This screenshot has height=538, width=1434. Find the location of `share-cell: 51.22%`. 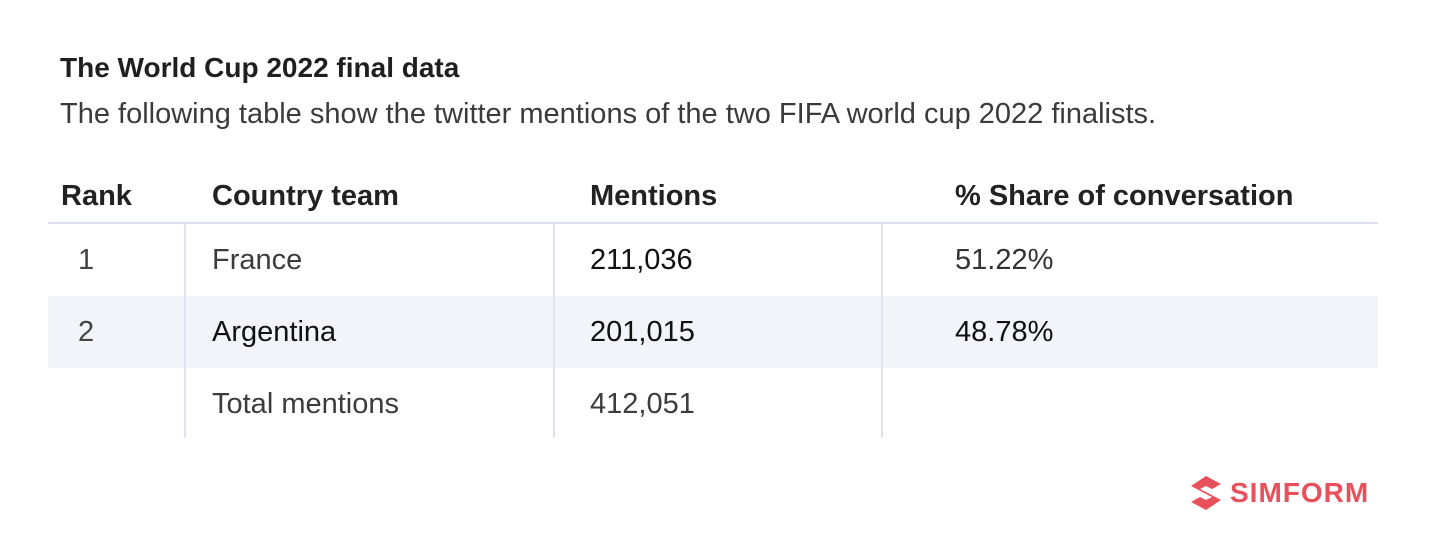

share-cell: 51.22% is located at coordinates (1004, 259).